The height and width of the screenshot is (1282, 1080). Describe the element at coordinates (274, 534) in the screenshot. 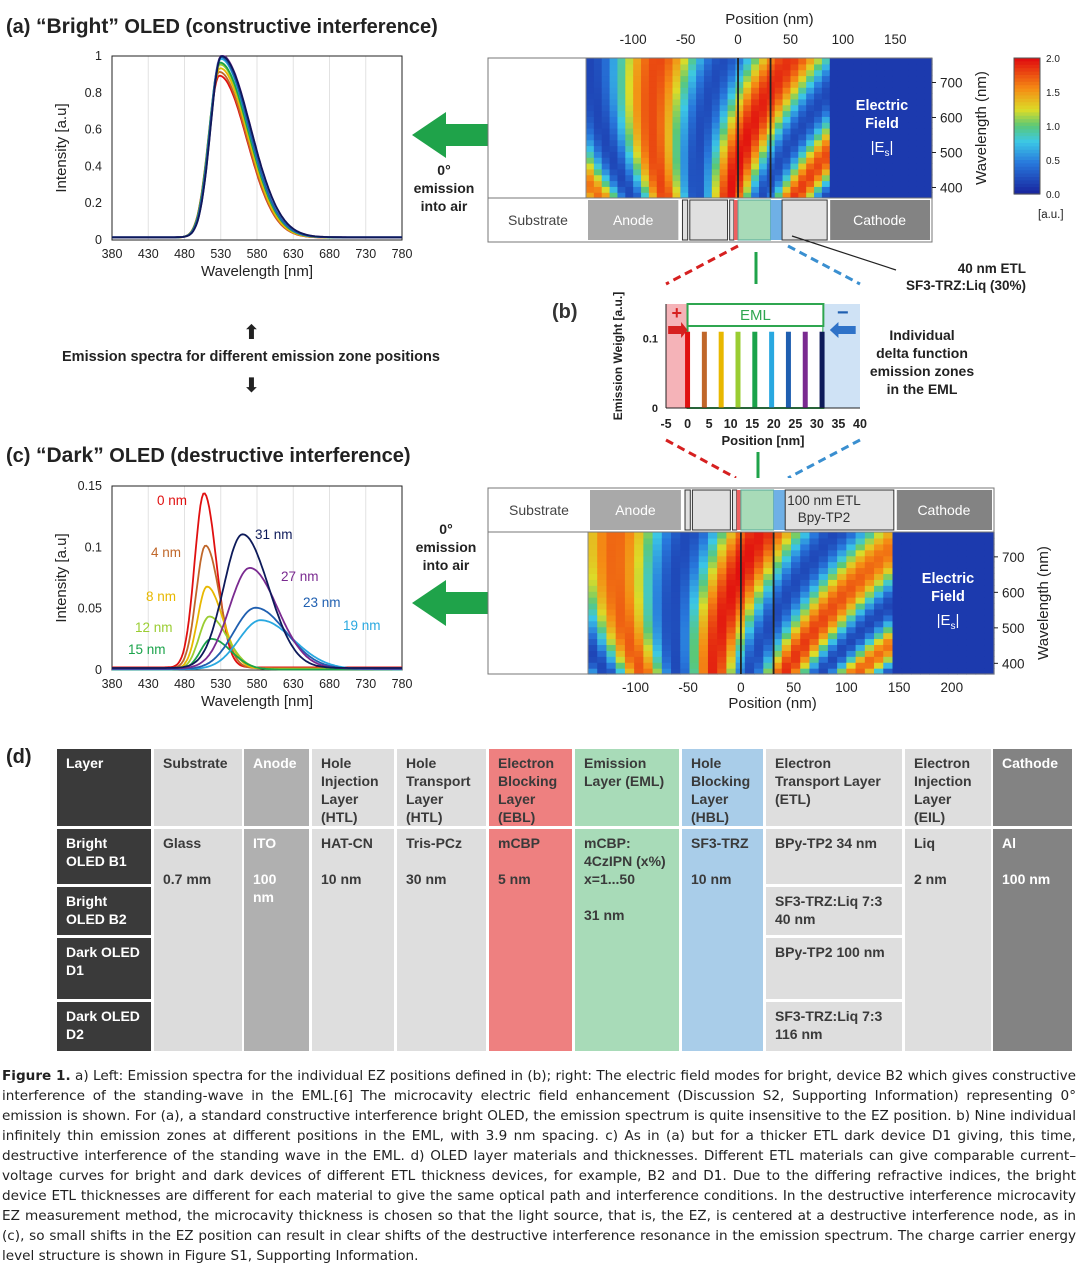

I see `series-label: 31 nm` at that location.